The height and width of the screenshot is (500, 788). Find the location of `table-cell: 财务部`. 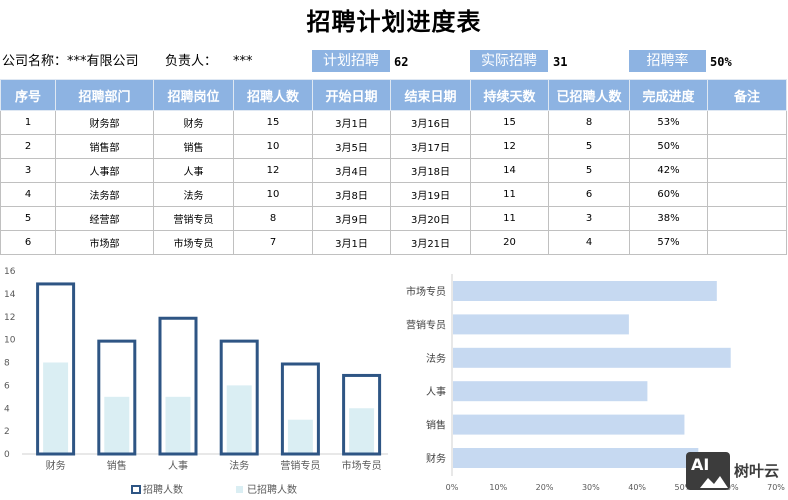

table-cell: 财务部 is located at coordinates (104, 122).